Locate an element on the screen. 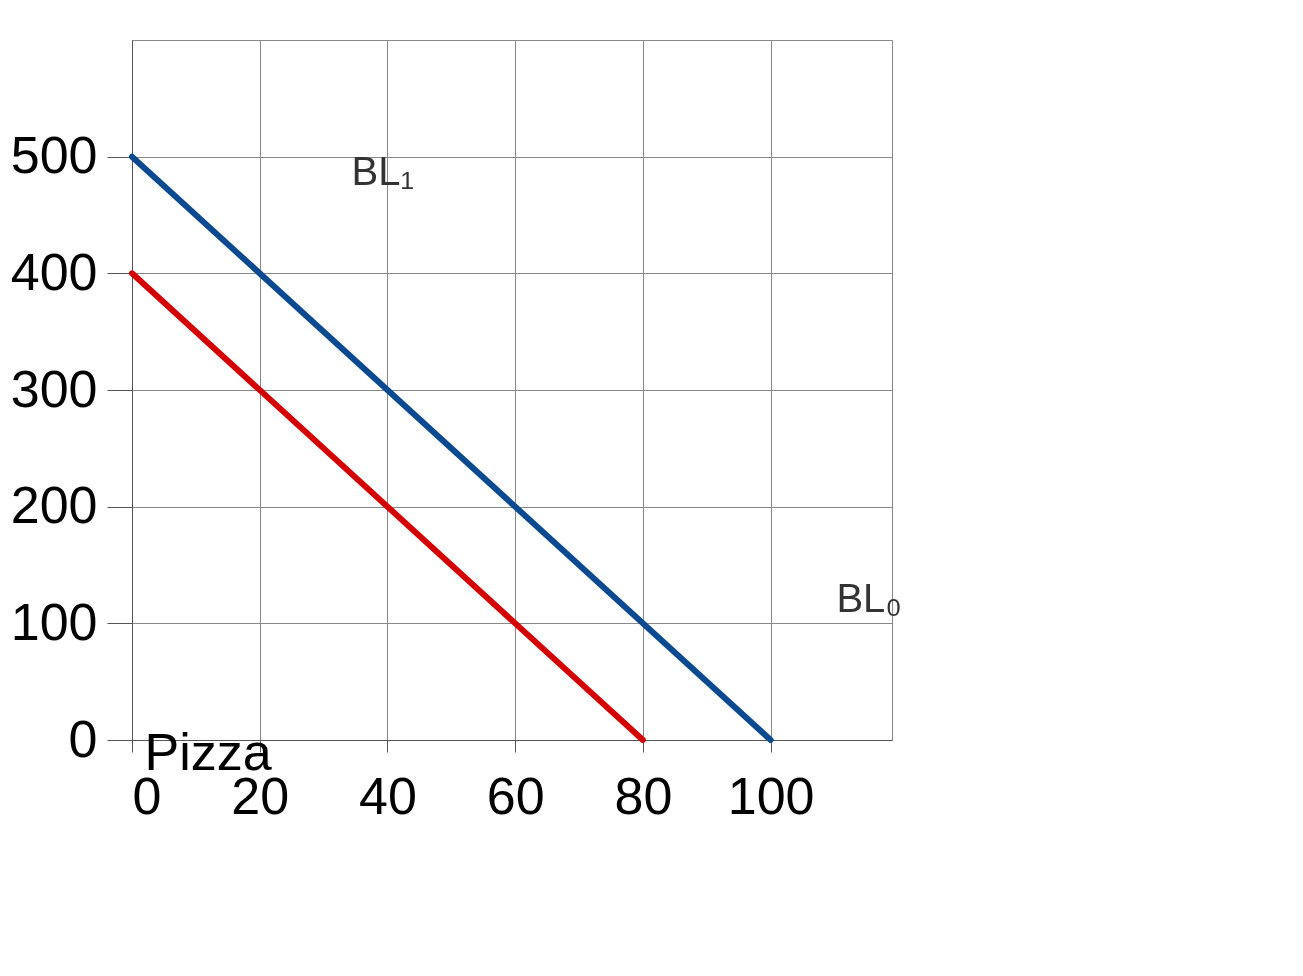  x-tick-label: 60 is located at coordinates (515, 795).